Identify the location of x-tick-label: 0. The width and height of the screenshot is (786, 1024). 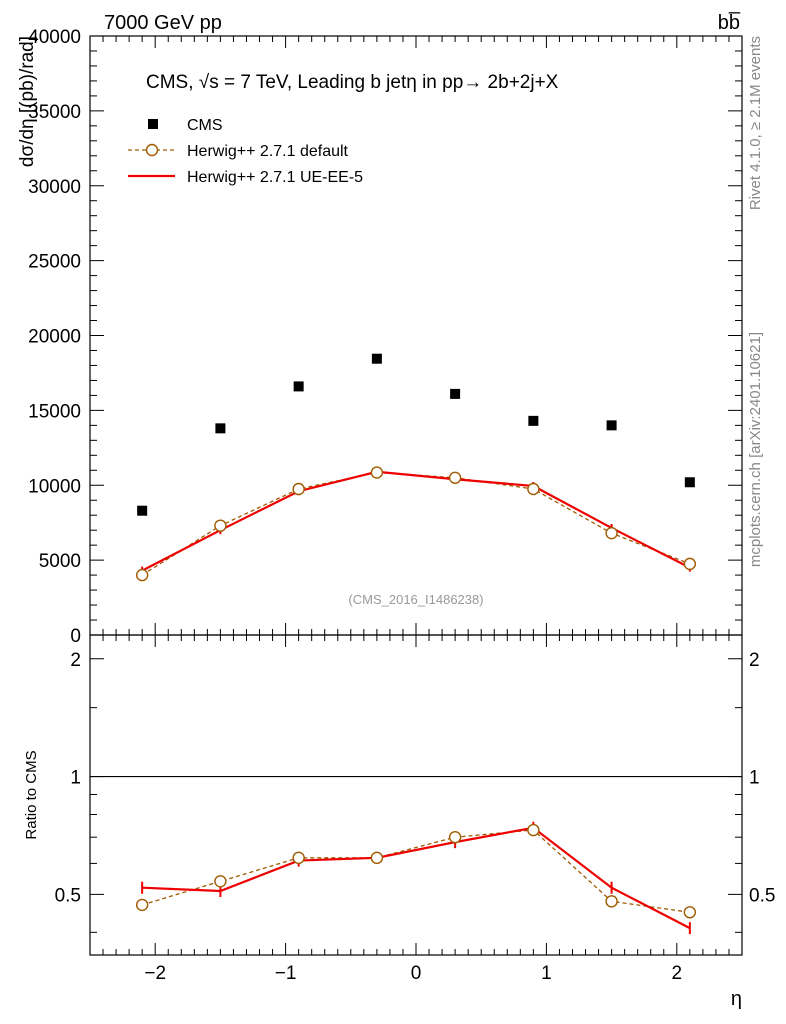
(416, 973).